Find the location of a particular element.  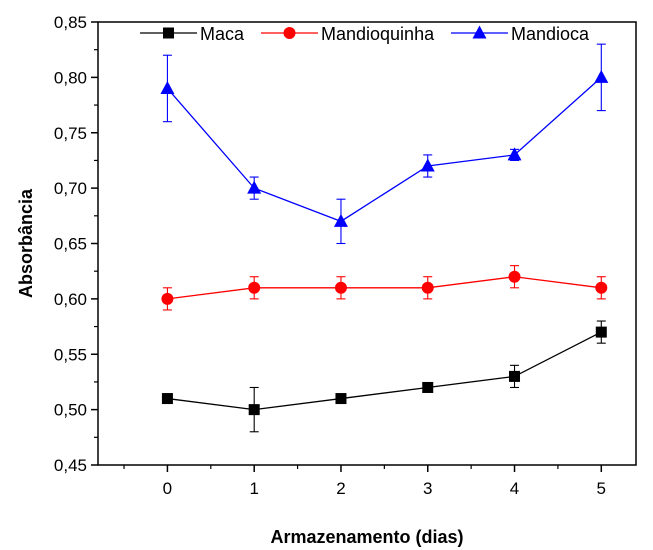

legend-marker-mandioca is located at coordinates (479, 32).